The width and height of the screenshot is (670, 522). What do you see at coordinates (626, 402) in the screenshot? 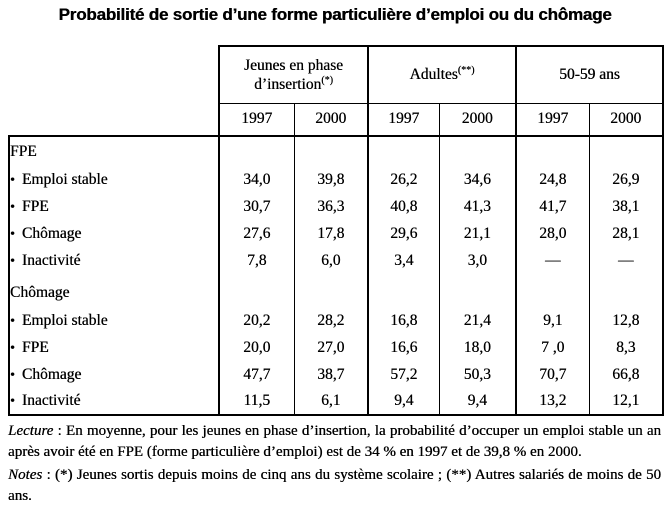
I see `value-cell: 12,1` at bounding box center [626, 402].